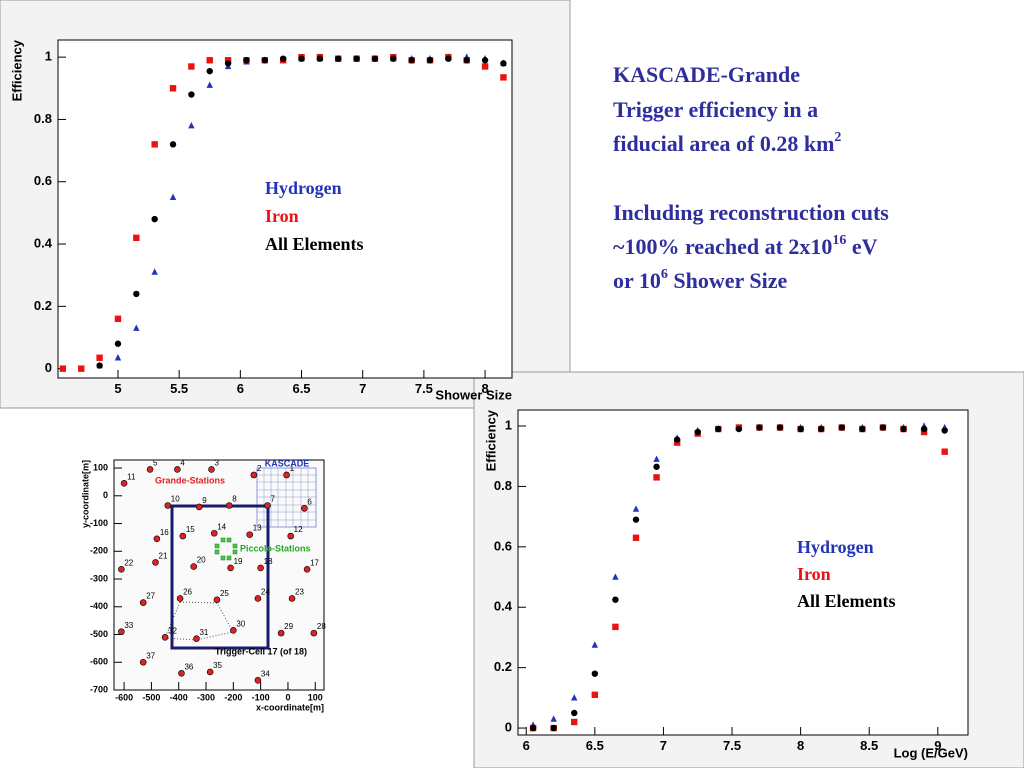 The width and height of the screenshot is (1024, 768). I want to click on point-label: 22, so click(128, 562).